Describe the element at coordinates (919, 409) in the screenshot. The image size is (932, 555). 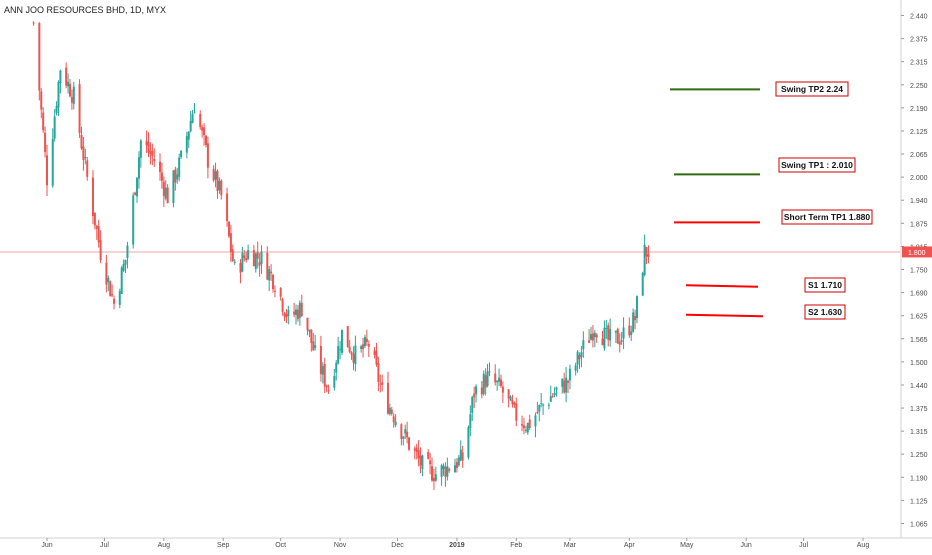
I see `y-tick-label: 1.375` at that location.